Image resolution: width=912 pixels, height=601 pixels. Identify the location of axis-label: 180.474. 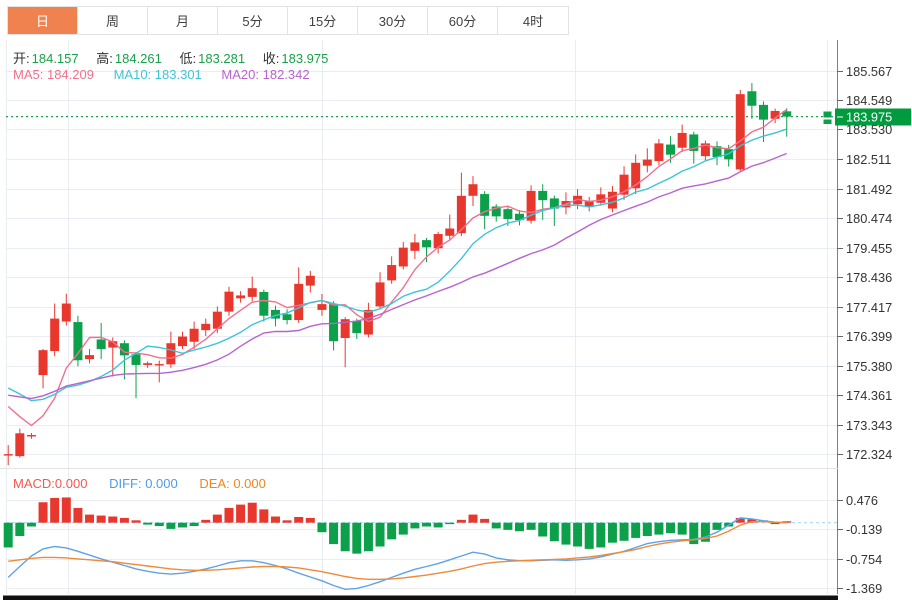
(869, 218).